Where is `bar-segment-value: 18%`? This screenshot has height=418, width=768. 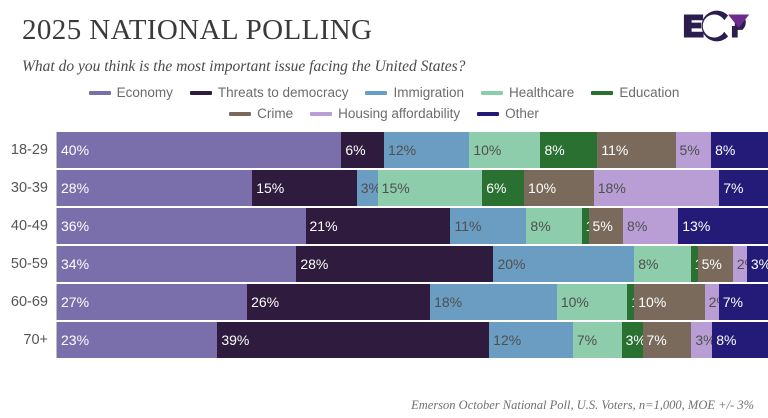
bar-segment-value: 18% is located at coordinates (448, 302).